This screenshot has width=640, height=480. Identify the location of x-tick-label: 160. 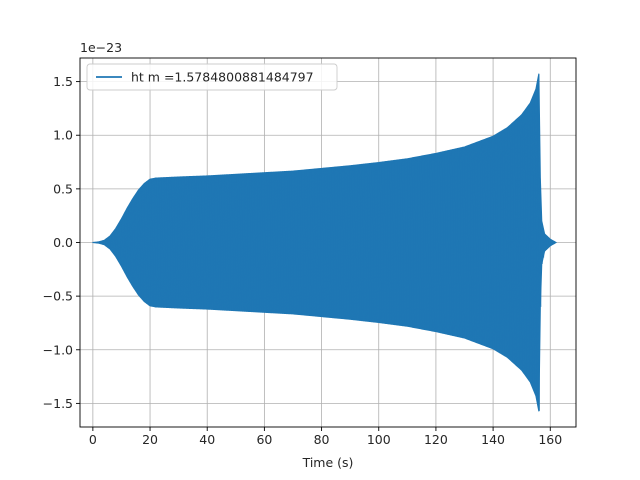
(550, 439).